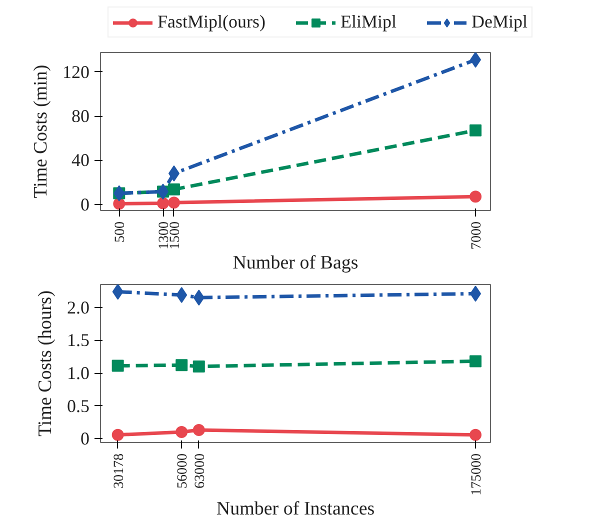  Describe the element at coordinates (78, 406) in the screenshot. I see `y-tick-label: 0.5` at that location.